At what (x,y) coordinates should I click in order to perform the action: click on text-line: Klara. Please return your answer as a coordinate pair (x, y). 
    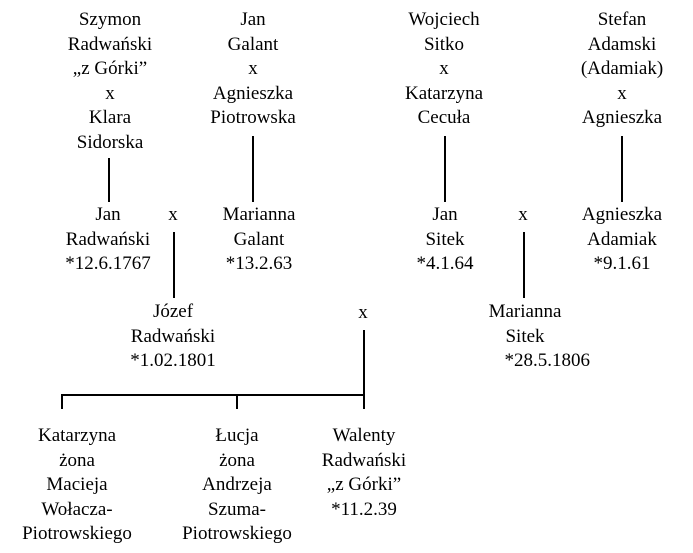
    Looking at the image, I should click on (110, 117).